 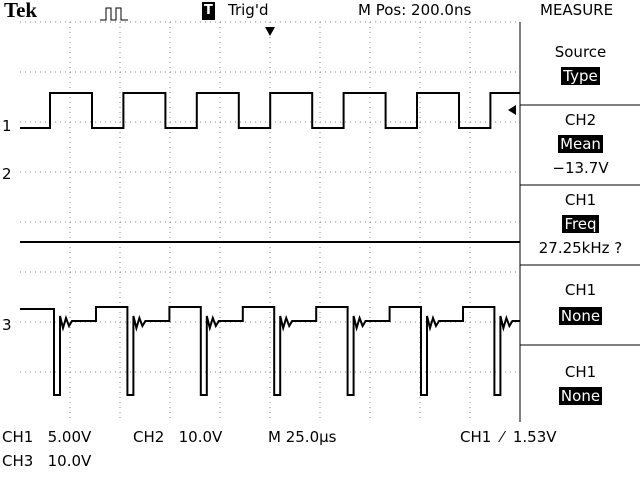 What do you see at coordinates (47, 461) in the screenshot?
I see `ch3-scale: CH3 10.0V` at bounding box center [47, 461].